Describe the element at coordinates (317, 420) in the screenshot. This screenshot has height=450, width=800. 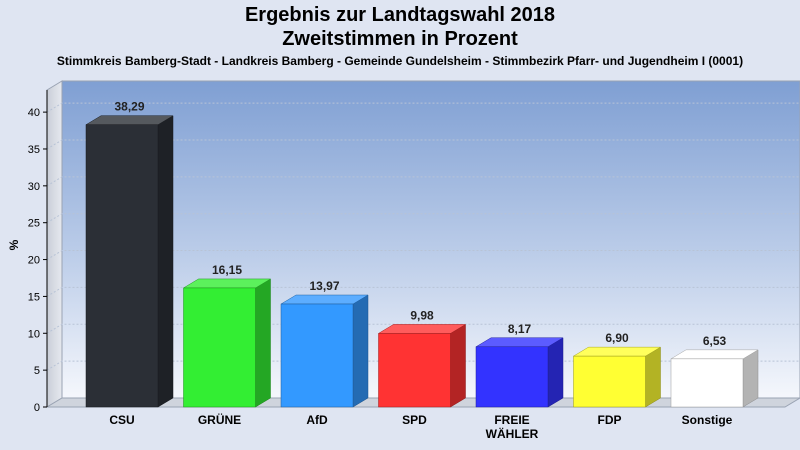
I see `x-tick-label: AfD` at that location.